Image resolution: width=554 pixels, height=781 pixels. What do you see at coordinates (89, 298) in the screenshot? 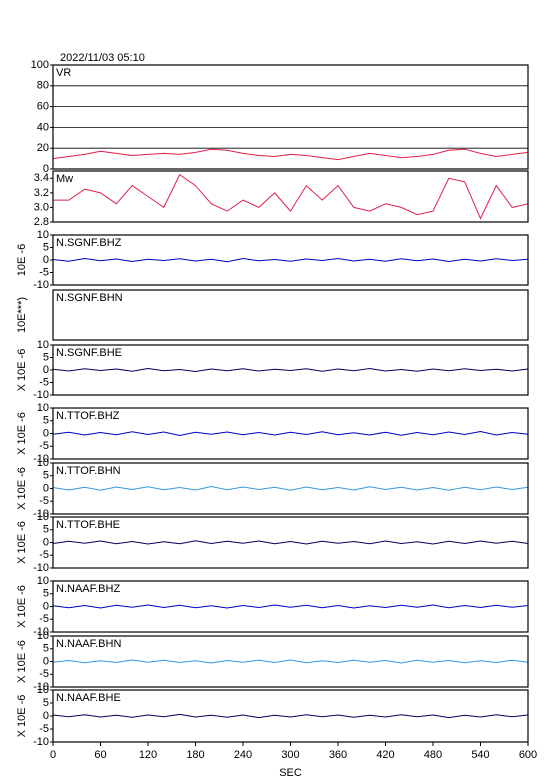
I see `panel-title: N.SGNF.BHN` at bounding box center [89, 298].